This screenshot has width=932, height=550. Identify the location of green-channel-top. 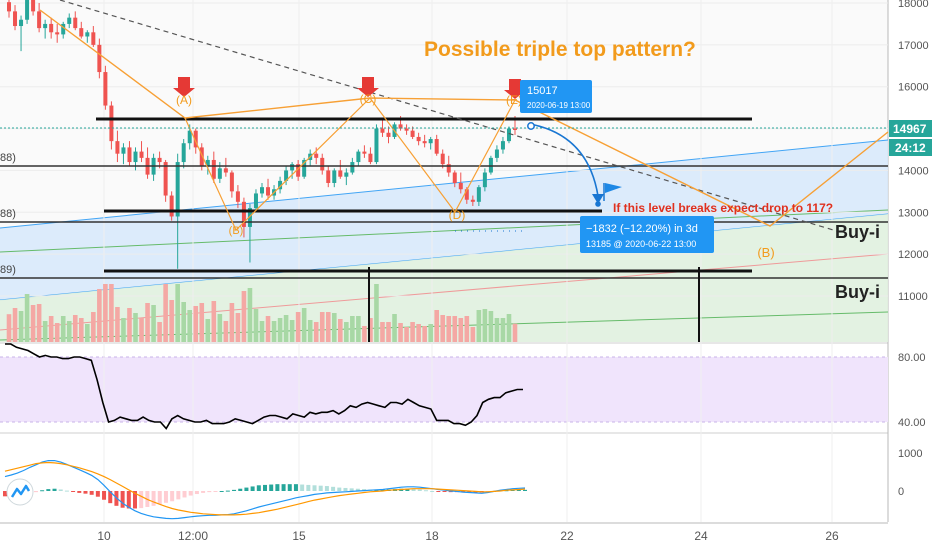
(444, 231).